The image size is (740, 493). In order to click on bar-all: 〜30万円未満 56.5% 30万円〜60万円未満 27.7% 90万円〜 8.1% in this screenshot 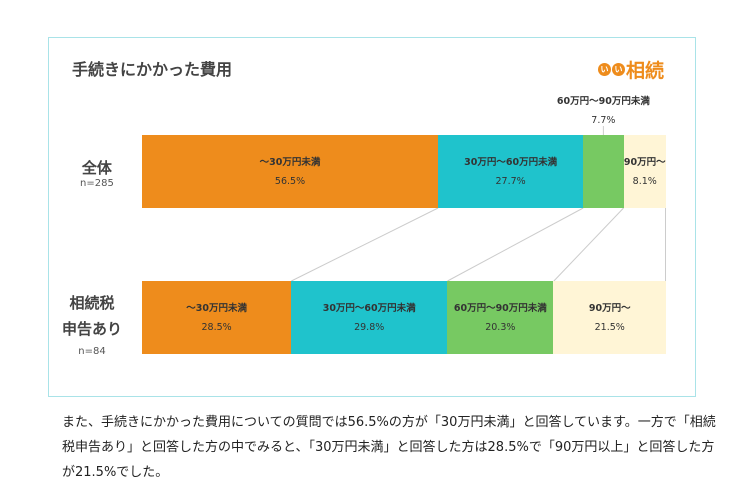, I will do `click(404, 171)`.